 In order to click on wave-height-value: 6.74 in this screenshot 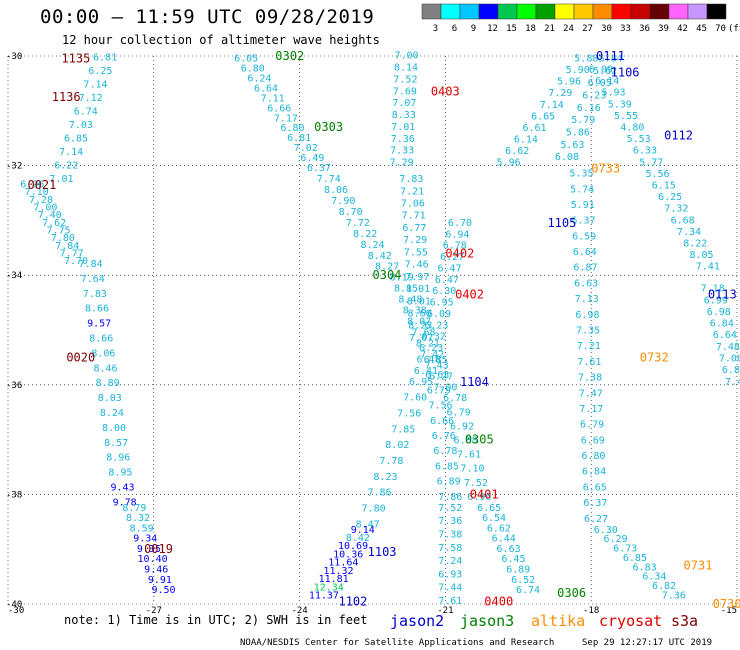, I will do `click(528, 590)`.